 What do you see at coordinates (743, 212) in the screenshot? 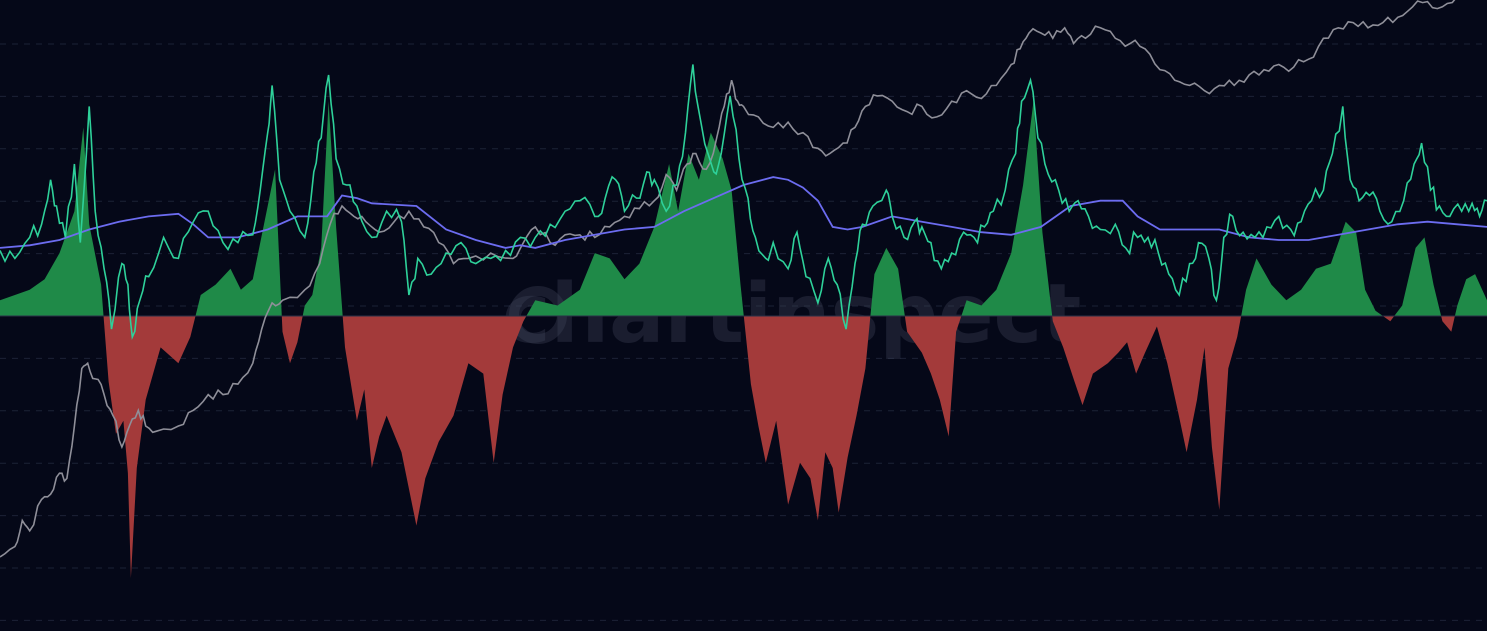
I see `moving-average-line` at bounding box center [743, 212].